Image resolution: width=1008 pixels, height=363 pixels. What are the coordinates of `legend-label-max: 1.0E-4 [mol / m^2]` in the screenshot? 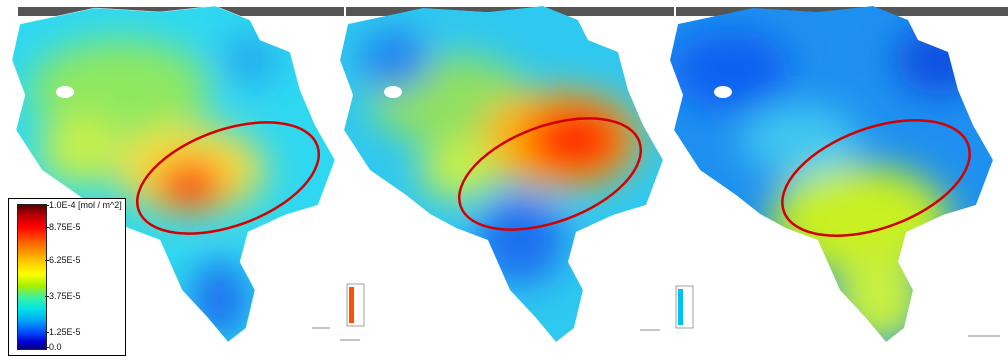 It's located at (85, 205).